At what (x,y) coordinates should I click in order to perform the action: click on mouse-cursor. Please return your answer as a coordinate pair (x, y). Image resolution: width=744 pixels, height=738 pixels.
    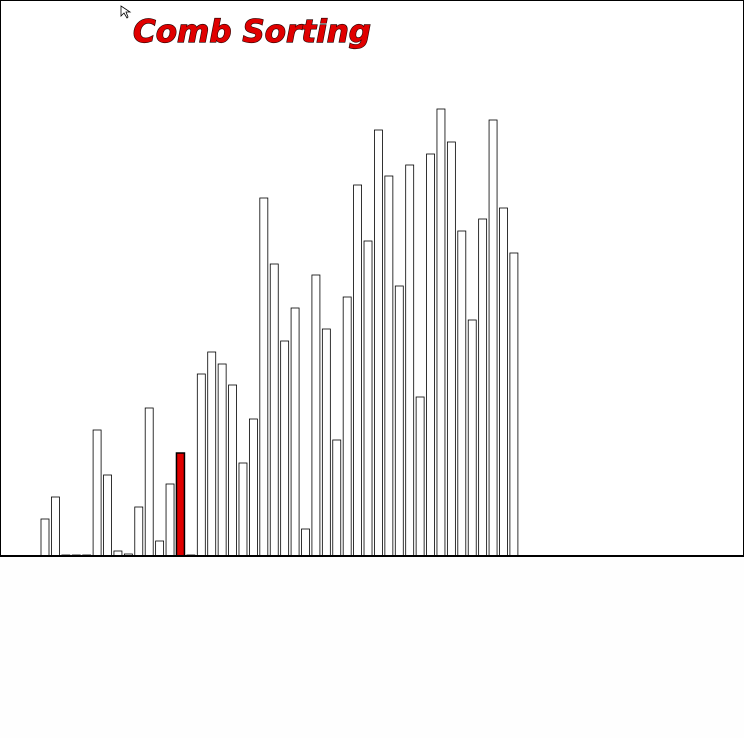
    Looking at the image, I should click on (126, 12).